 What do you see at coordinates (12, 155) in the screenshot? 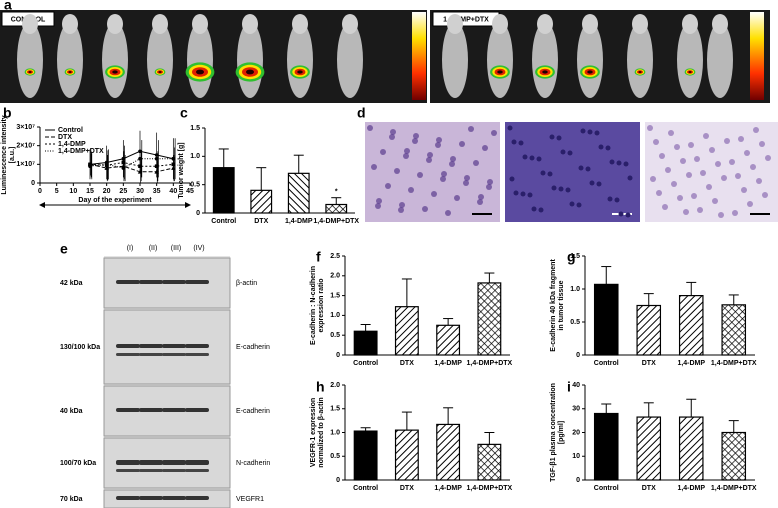
I see `y-axis-label: [a.u.]` at bounding box center [12, 155].